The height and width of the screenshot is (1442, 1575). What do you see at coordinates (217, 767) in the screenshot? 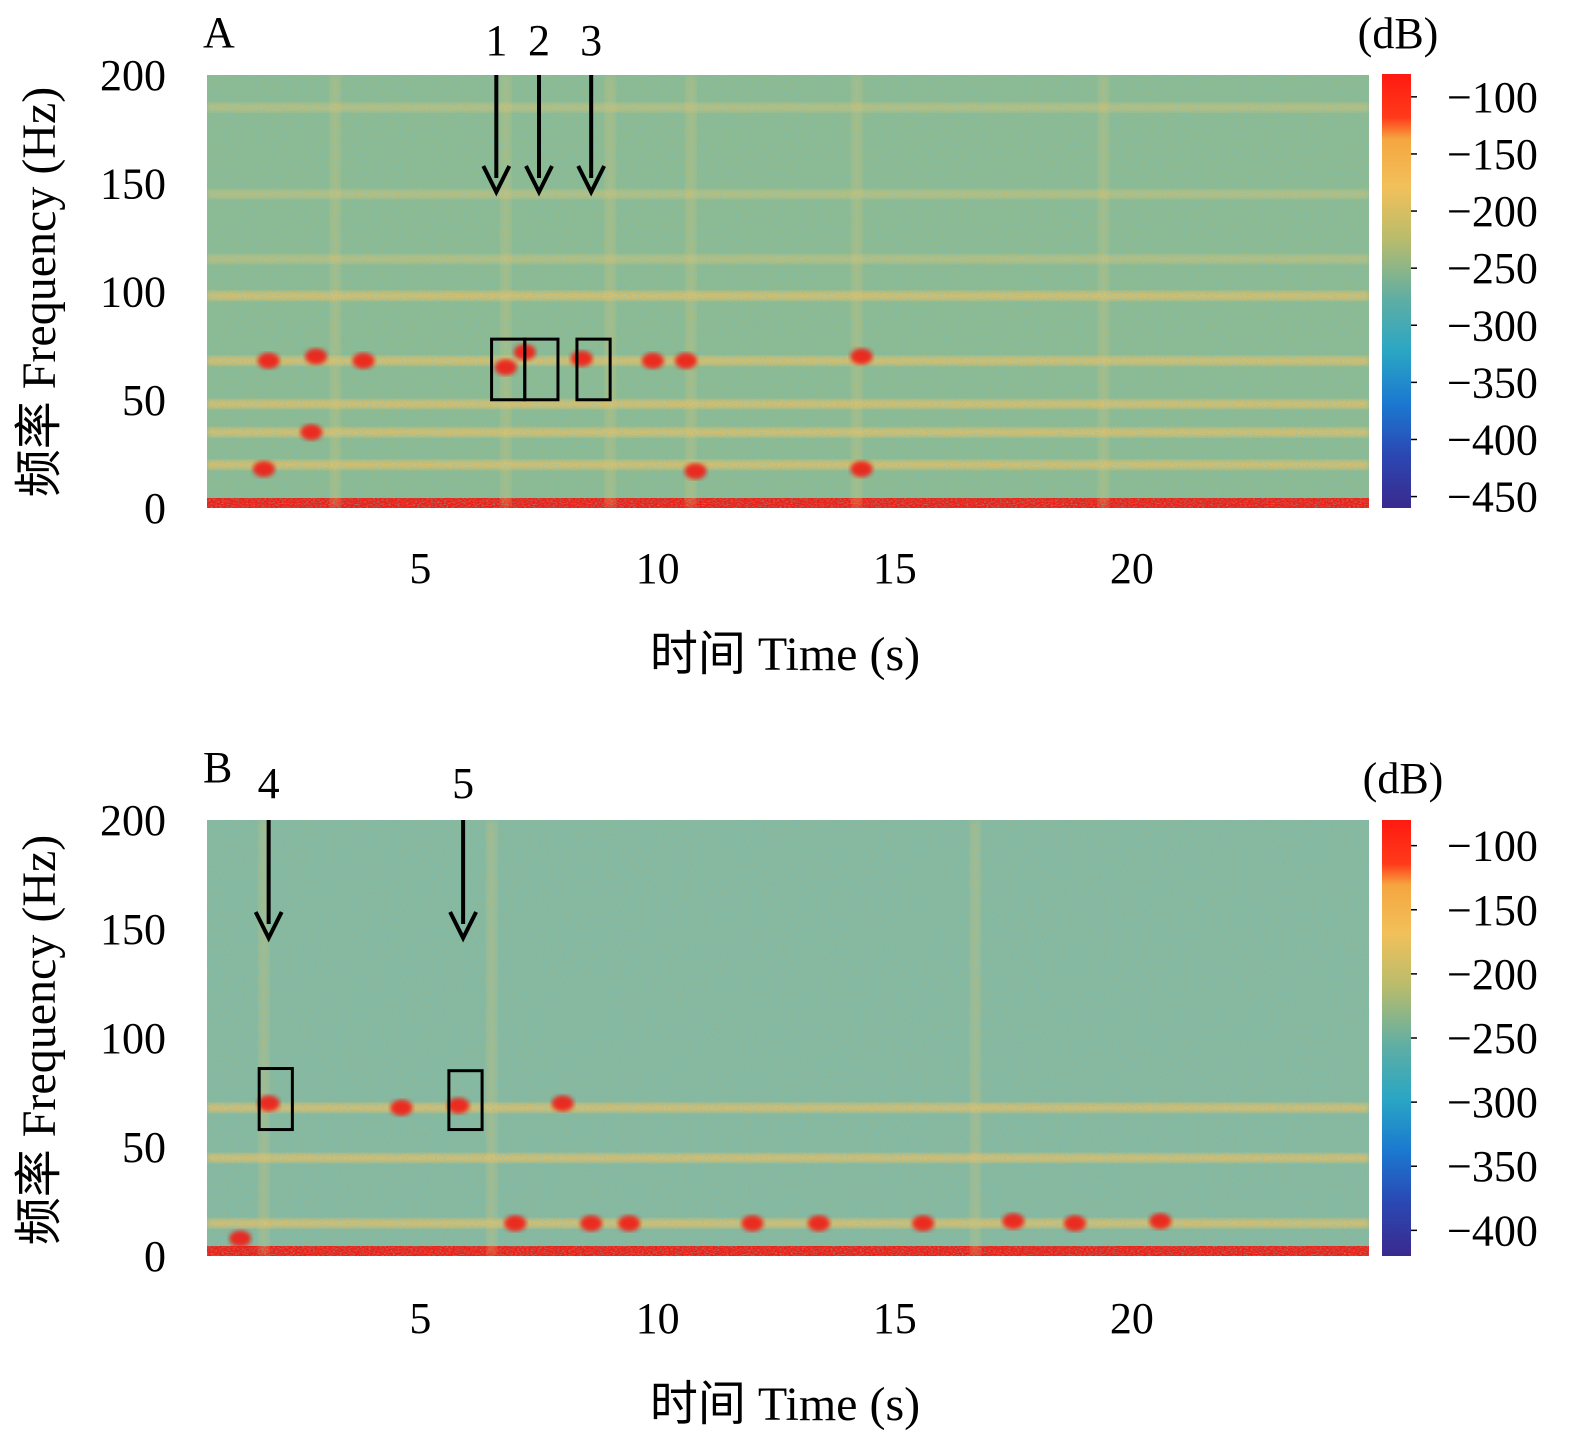
I see `panel-b-label: B` at bounding box center [217, 767].